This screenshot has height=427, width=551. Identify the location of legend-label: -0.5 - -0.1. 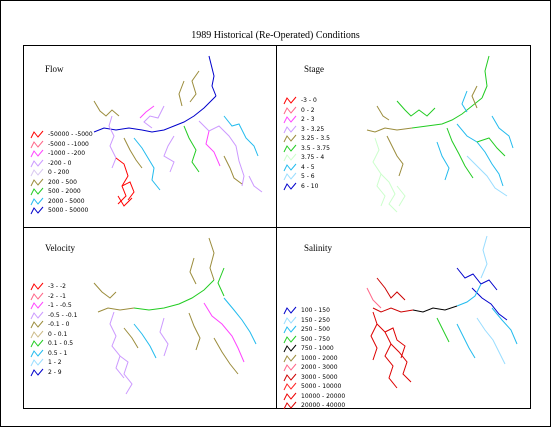
(63, 315).